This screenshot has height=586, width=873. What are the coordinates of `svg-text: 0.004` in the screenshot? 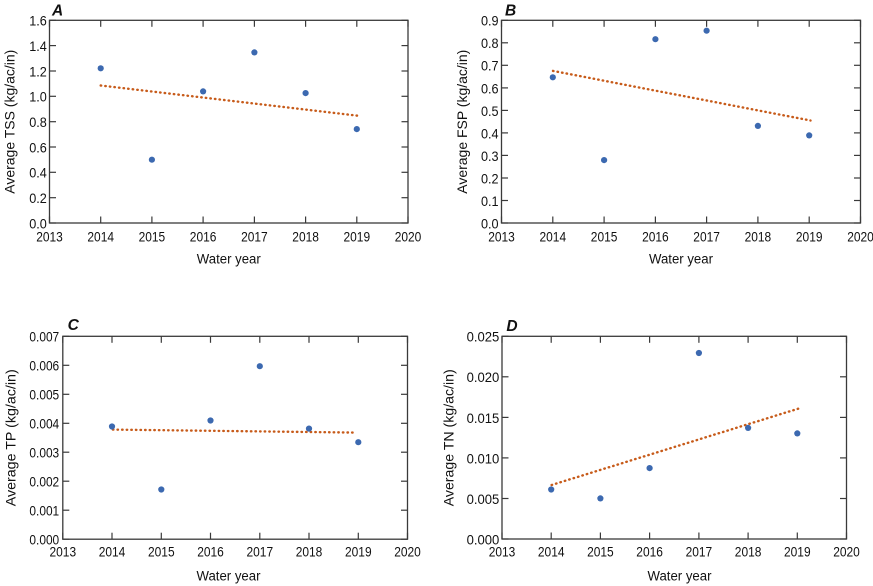 It's located at (44, 425).